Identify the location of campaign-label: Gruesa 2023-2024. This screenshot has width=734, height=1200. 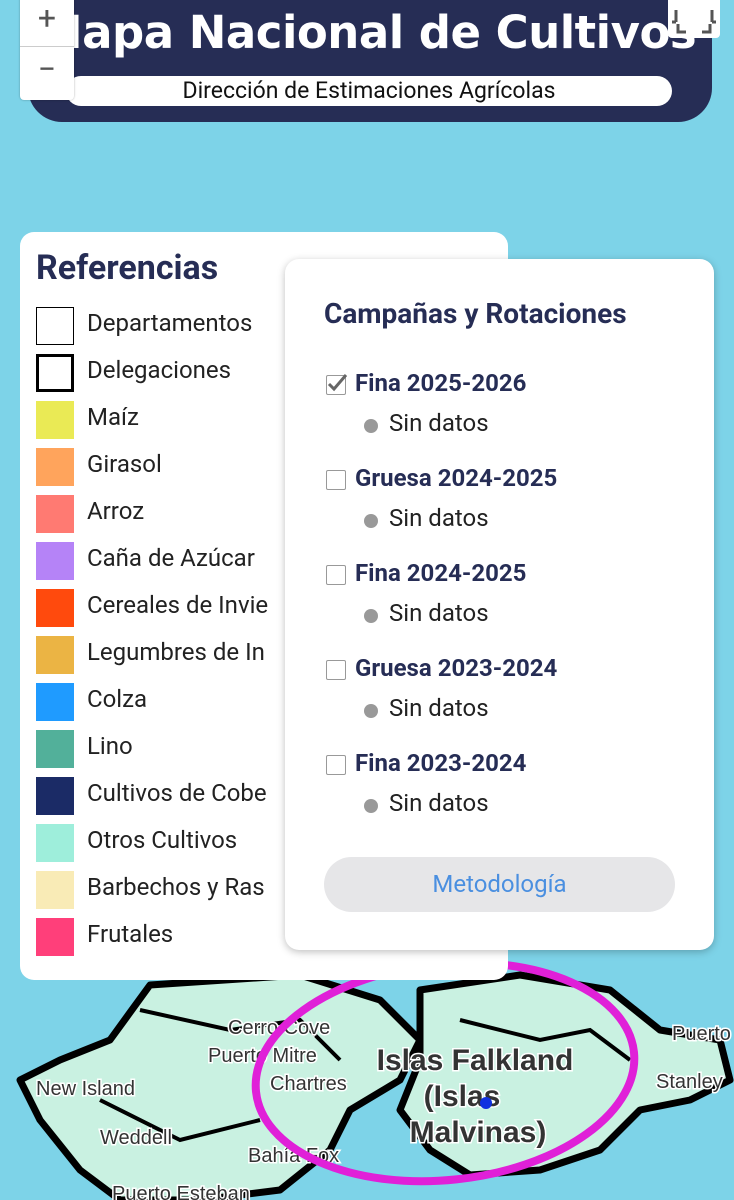
(456, 668).